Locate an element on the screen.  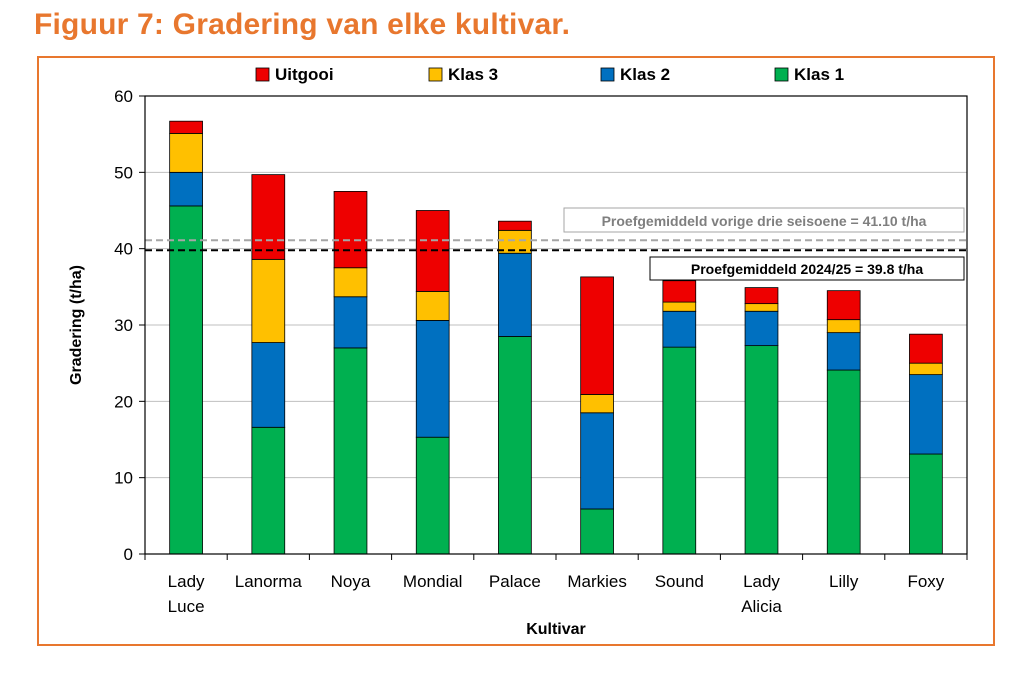
legend-label: Klas 2 is located at coordinates (645, 74).